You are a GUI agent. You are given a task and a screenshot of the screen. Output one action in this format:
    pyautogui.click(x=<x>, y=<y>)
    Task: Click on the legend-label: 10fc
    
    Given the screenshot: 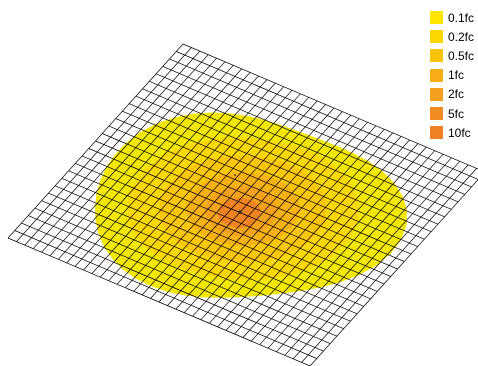 What is the action you would take?
    pyautogui.click(x=459, y=132)
    